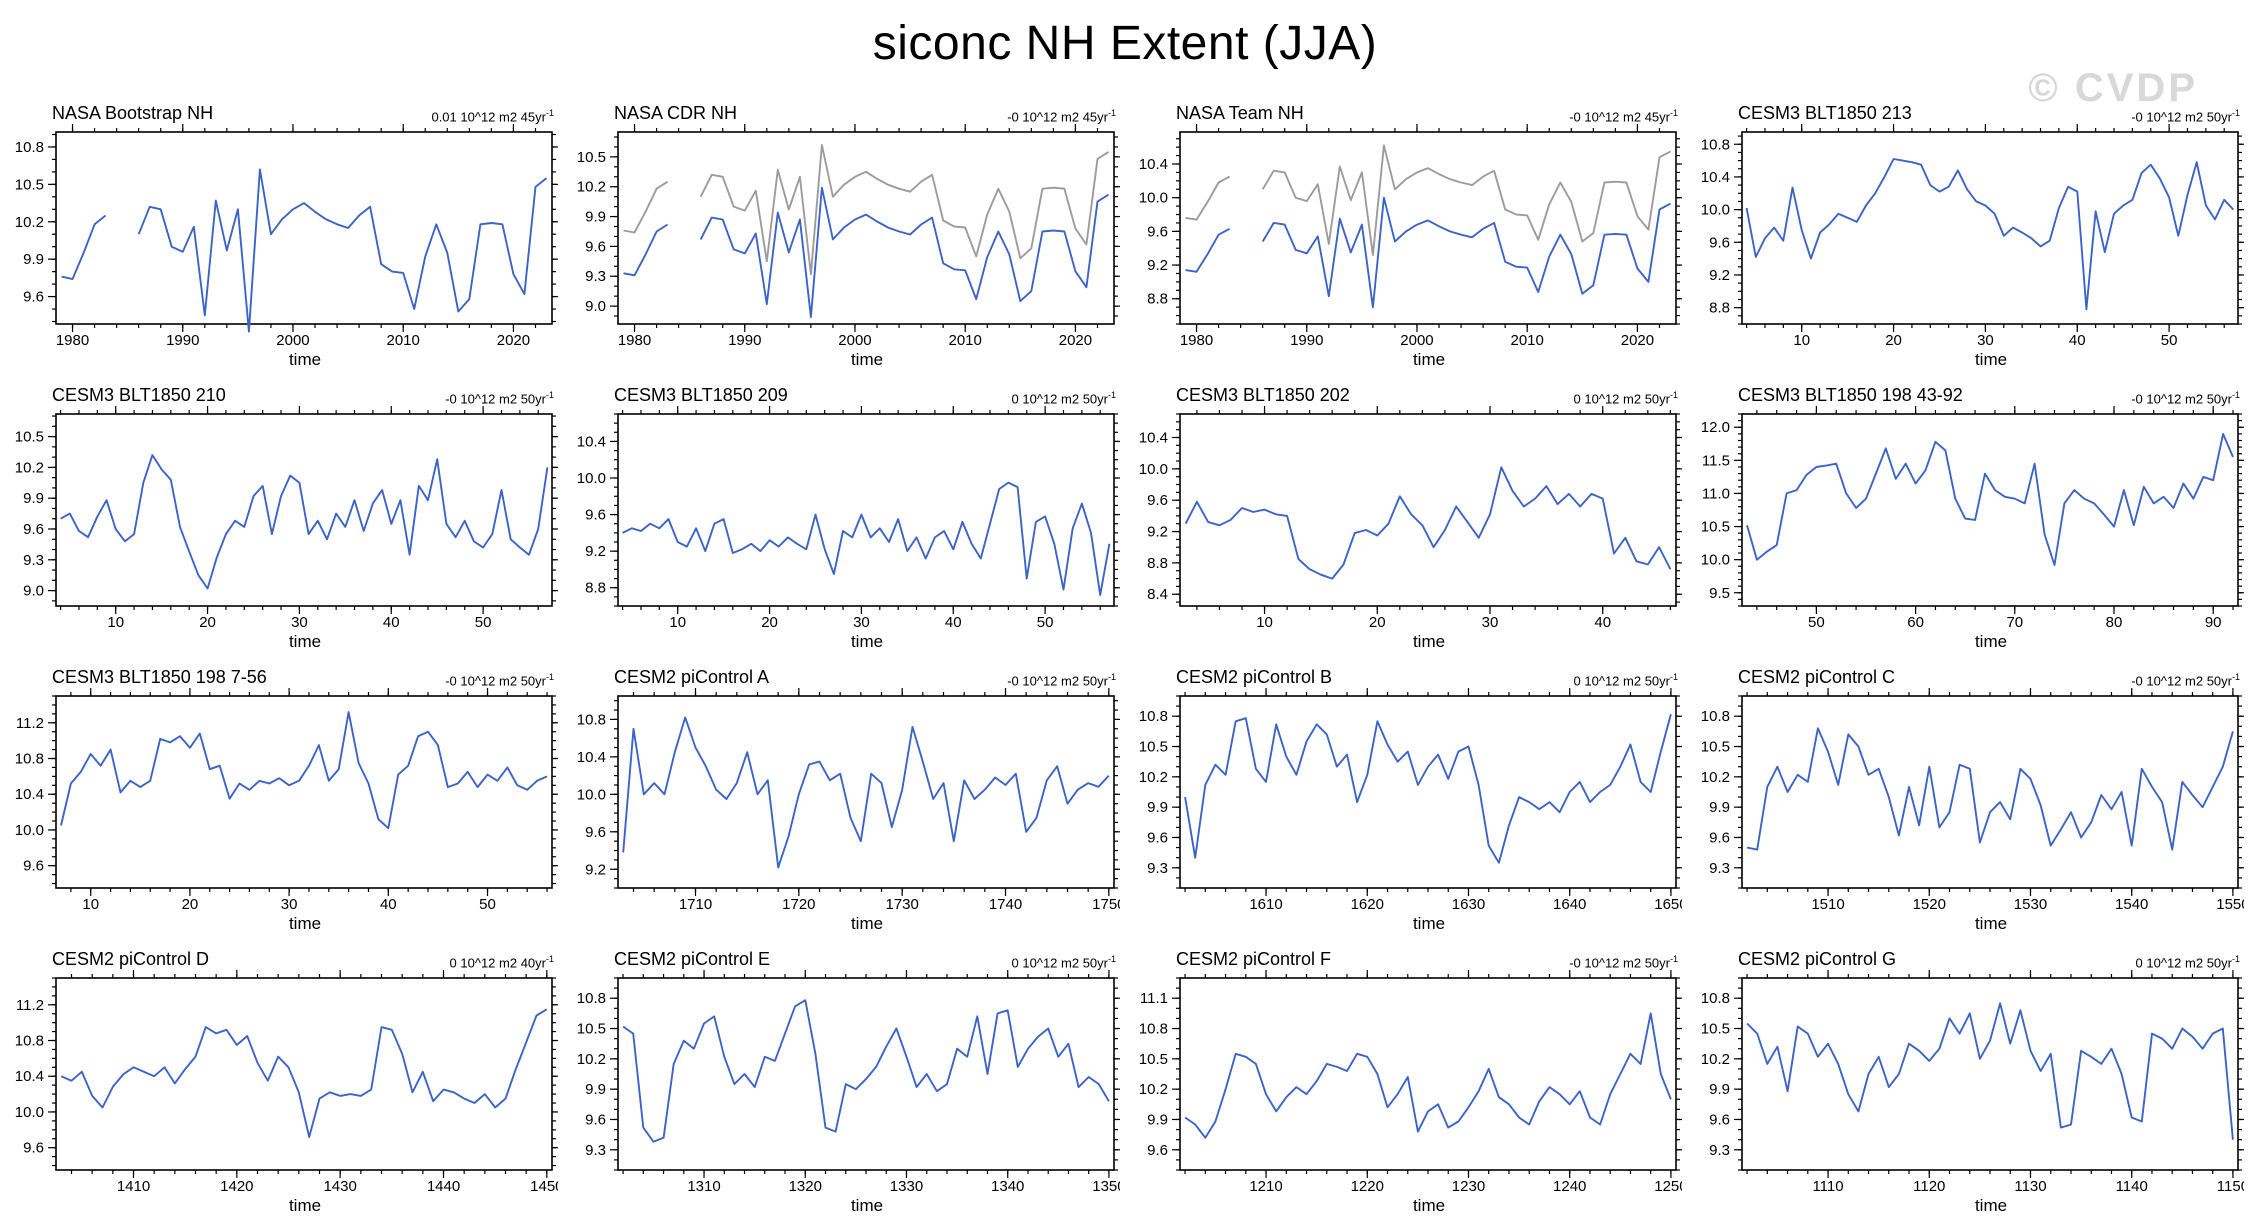 Image resolution: width=2250 pixels, height=1232 pixels. Describe the element at coordinates (1929, 1186) in the screenshot. I see `svg-text: 1120` at that location.